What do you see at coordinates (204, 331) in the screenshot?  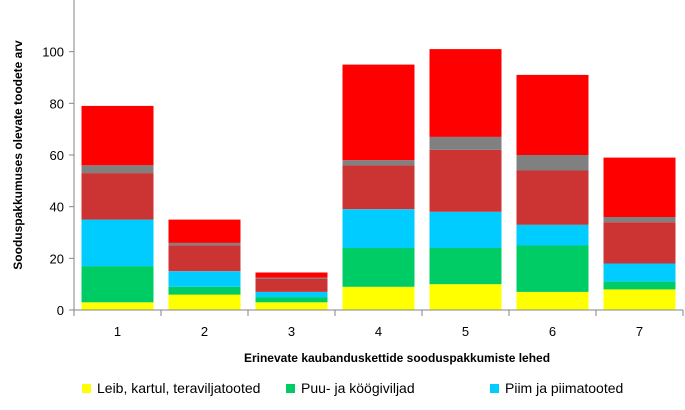 I see `x-tick-label: 2` at bounding box center [204, 331].